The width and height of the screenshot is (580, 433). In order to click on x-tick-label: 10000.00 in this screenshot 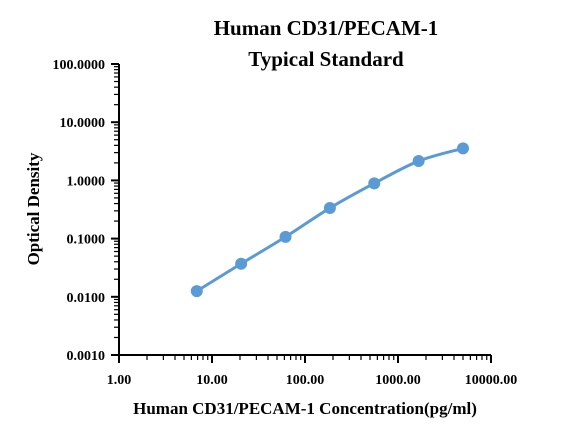, I will do `click(491, 380)`.